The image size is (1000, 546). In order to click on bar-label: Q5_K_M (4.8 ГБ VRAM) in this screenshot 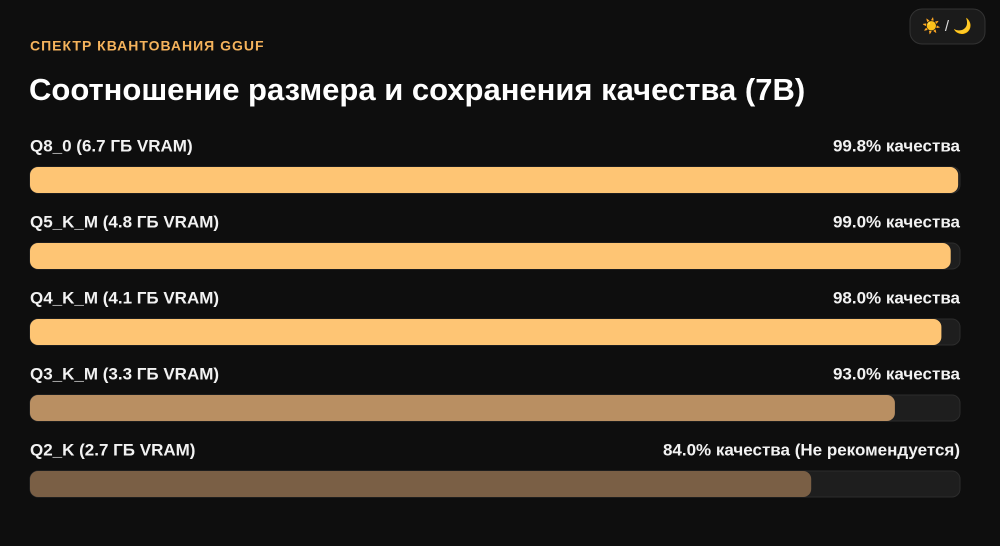, I will do `click(124, 221)`.